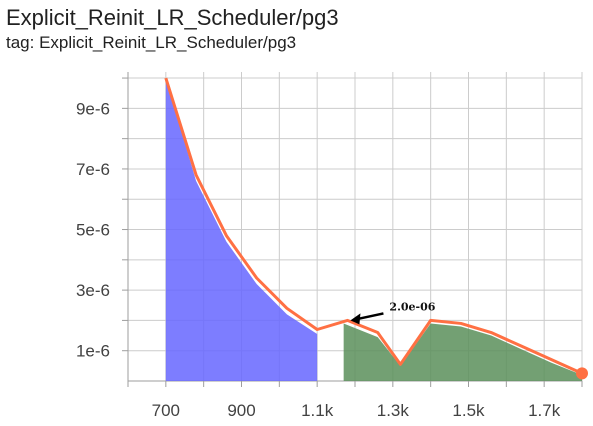 Image resolution: width=593 pixels, height=426 pixels. I want to click on y-tick-label: 3e-6, so click(93, 290).